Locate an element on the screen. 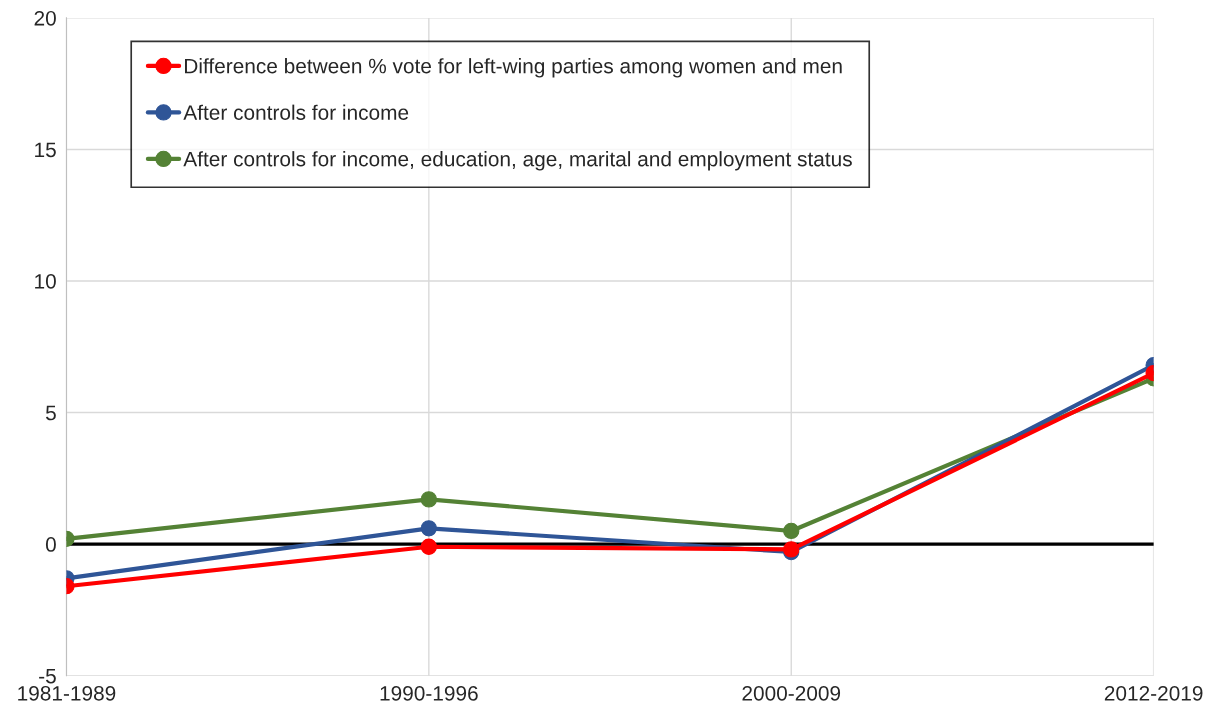 Image resolution: width=1208 pixels, height=715 pixels. legend-label: After controls for income is located at coordinates (296, 112).